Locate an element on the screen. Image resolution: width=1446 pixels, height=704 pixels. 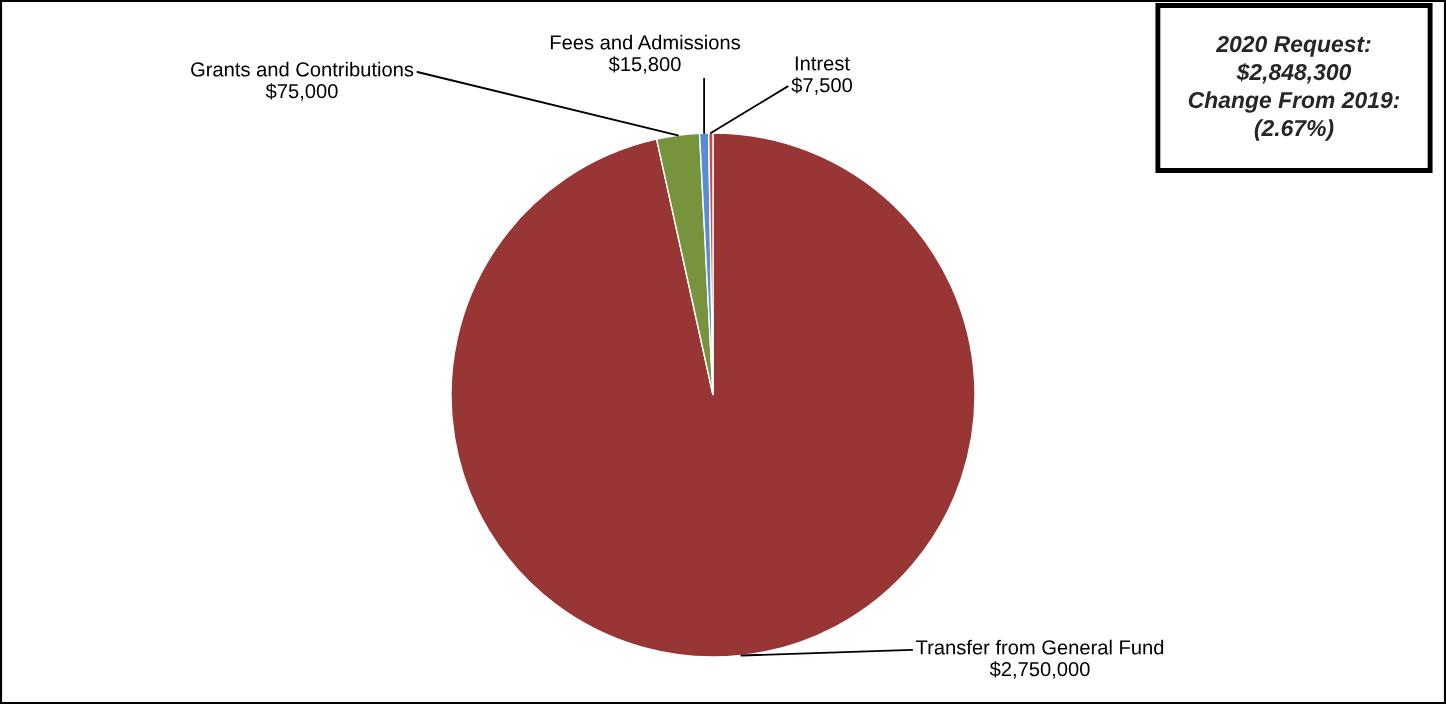
slice-label: Transfer from General Fund is located at coordinates (1040, 647).